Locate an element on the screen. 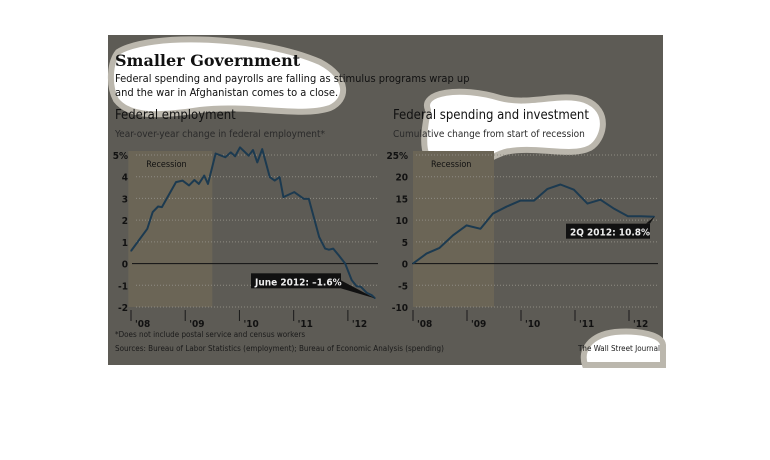  page-title: Smaller Government is located at coordinates (208, 60).